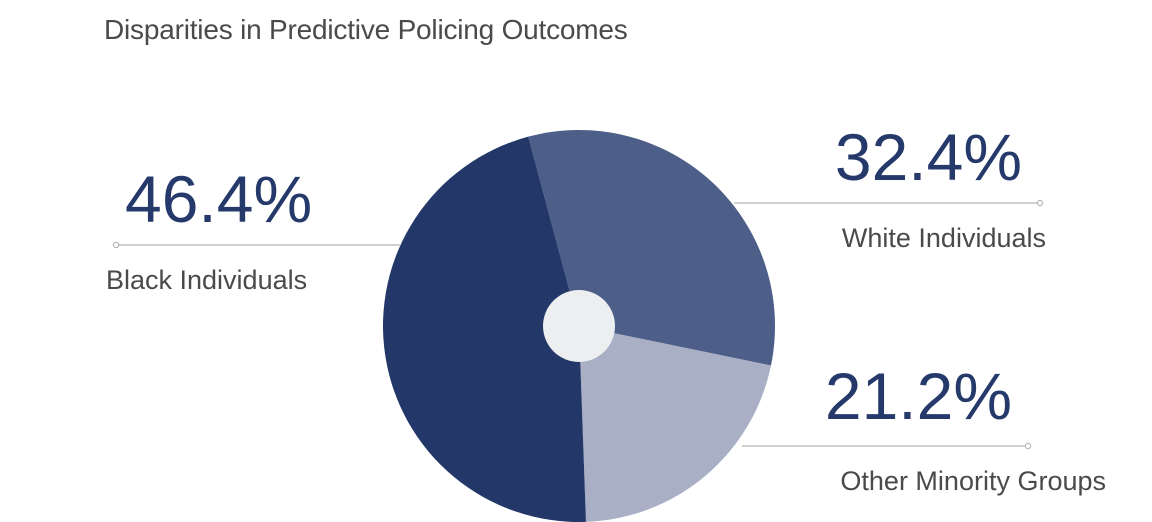  I want to click on pie-slice-other-minority-groups, so click(675, 424).